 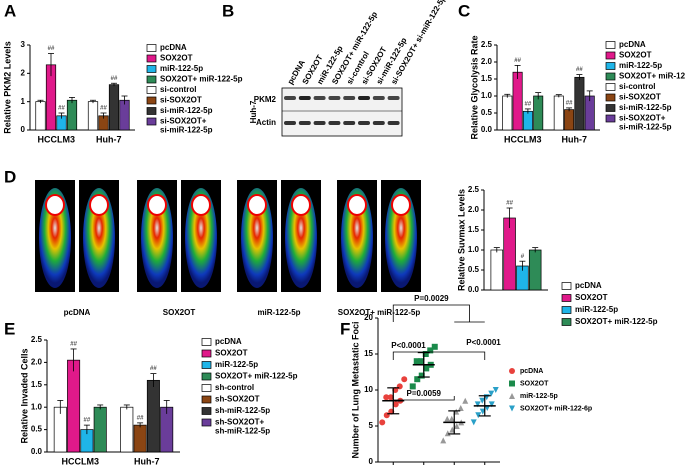 What do you see at coordinates (474, 87) in the screenshot?
I see `y-axis-label: Relative Glycolysis Rate` at bounding box center [474, 87].